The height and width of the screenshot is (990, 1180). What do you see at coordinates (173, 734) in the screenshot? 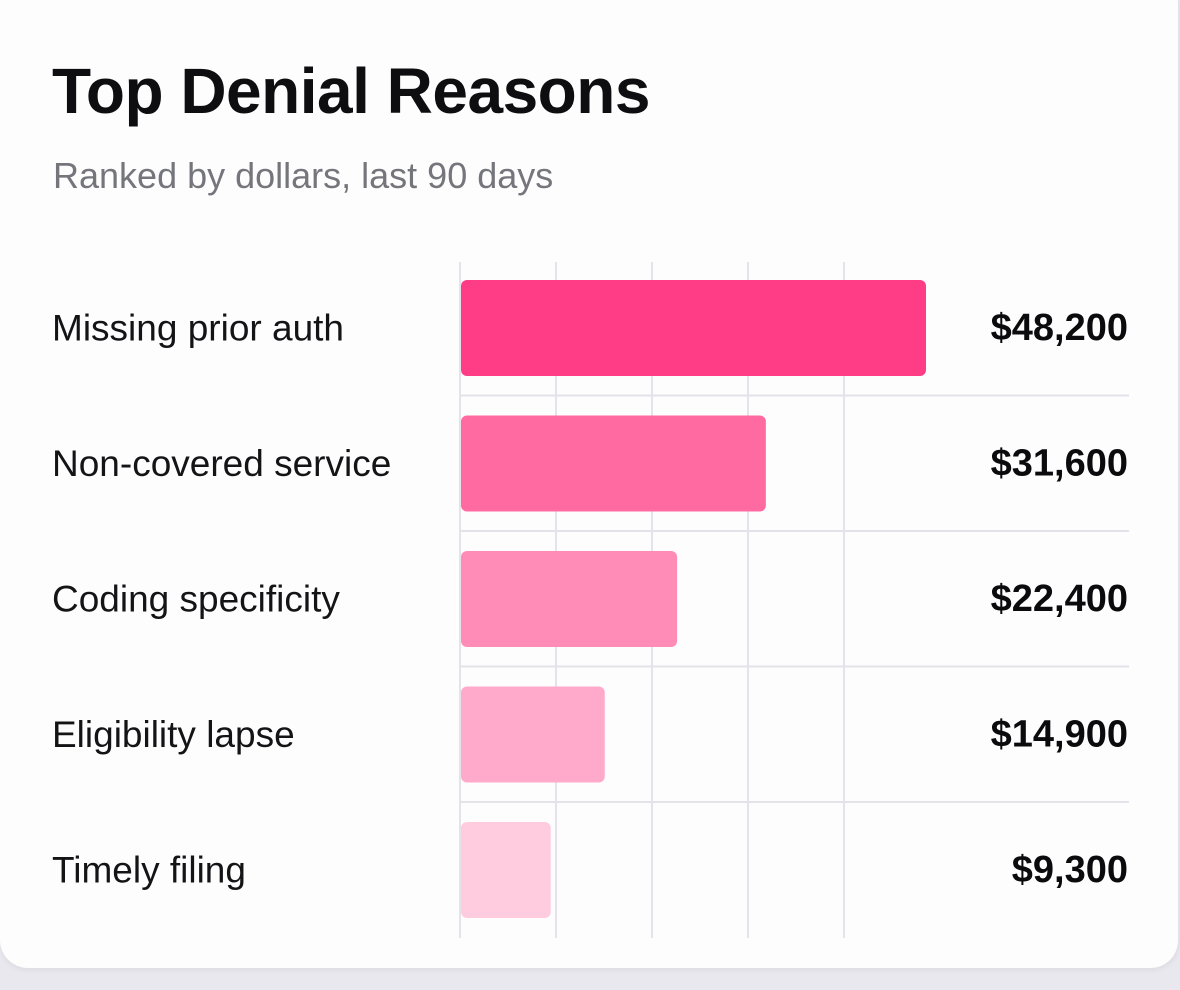
I see `category-label: Eligibility lapse` at bounding box center [173, 734].